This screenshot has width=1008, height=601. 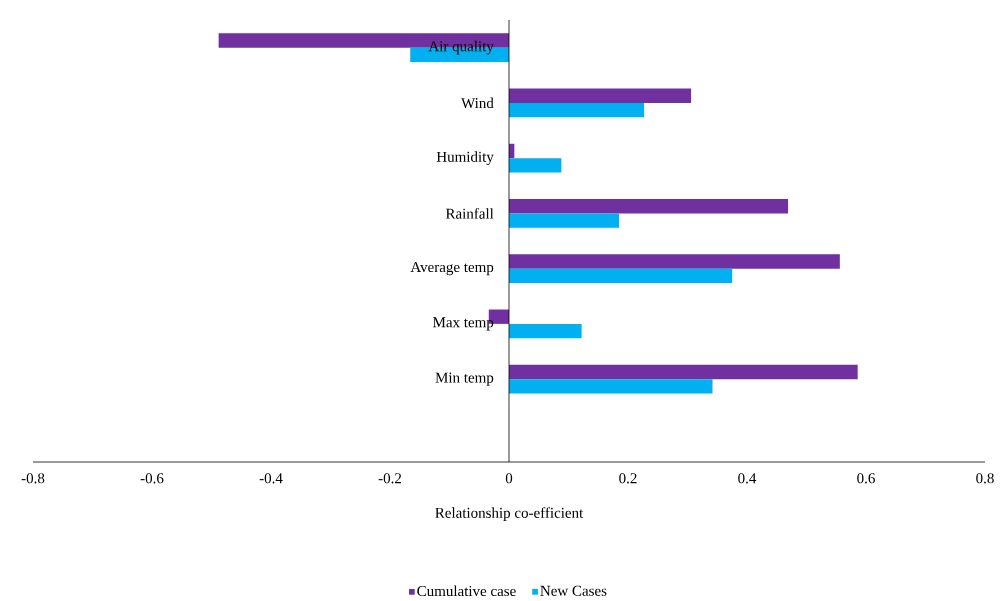 What do you see at coordinates (464, 379) in the screenshot?
I see `y-tick-label: Min temp` at bounding box center [464, 379].